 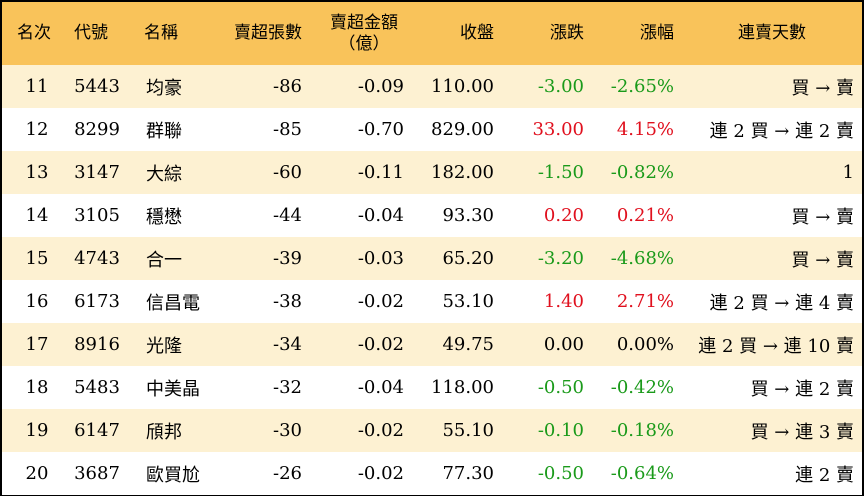 I want to click on sell-lots-cell: -26, so click(x=287, y=473).